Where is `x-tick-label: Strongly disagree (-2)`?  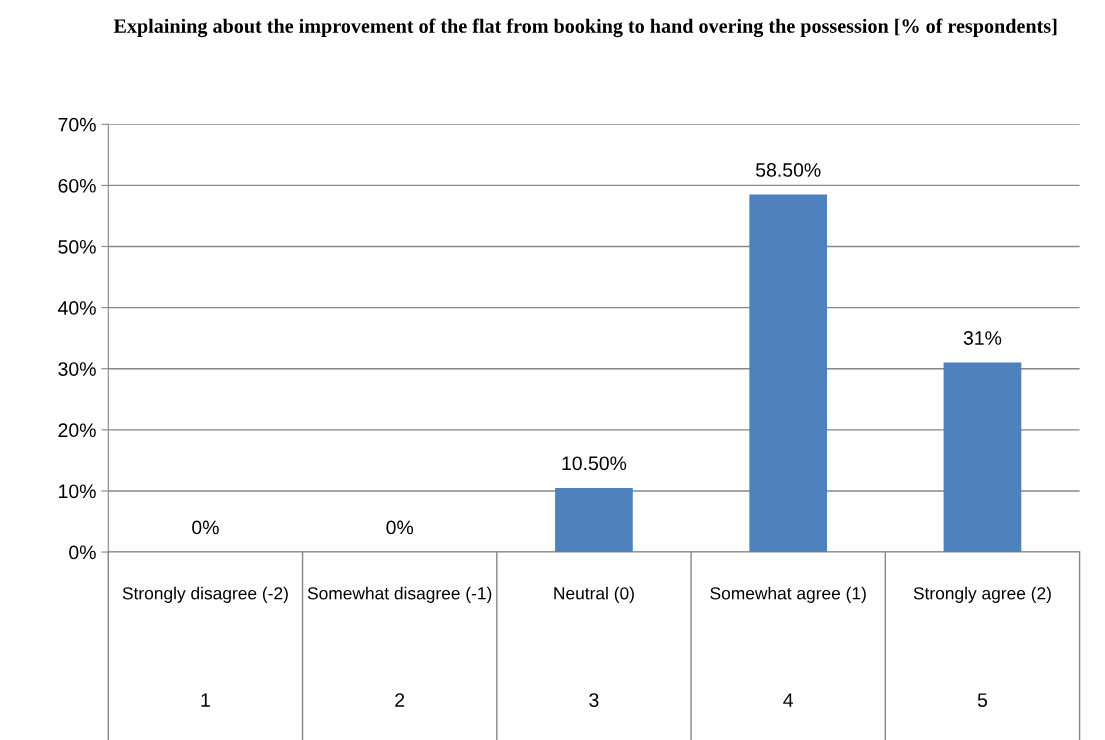 x-tick-label: Strongly disagree (-2) is located at coordinates (205, 594).